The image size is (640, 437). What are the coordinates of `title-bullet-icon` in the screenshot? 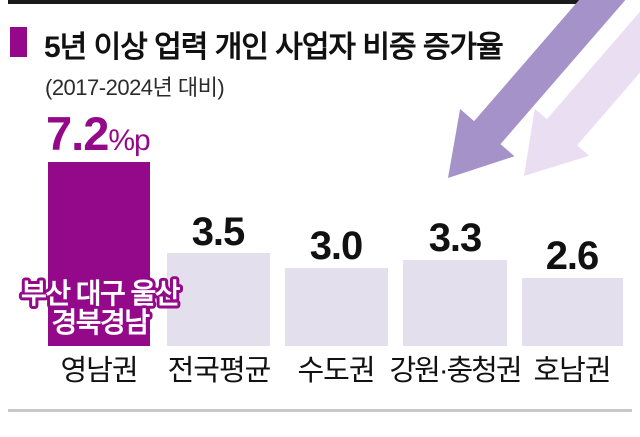 It's located at (18, 42).